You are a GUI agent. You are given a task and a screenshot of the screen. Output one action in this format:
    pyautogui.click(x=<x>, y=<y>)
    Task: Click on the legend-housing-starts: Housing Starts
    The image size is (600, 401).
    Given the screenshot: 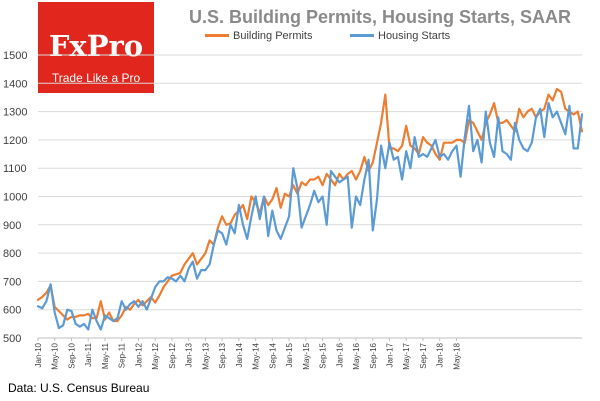 What is the action you would take?
    pyautogui.click(x=400, y=36)
    